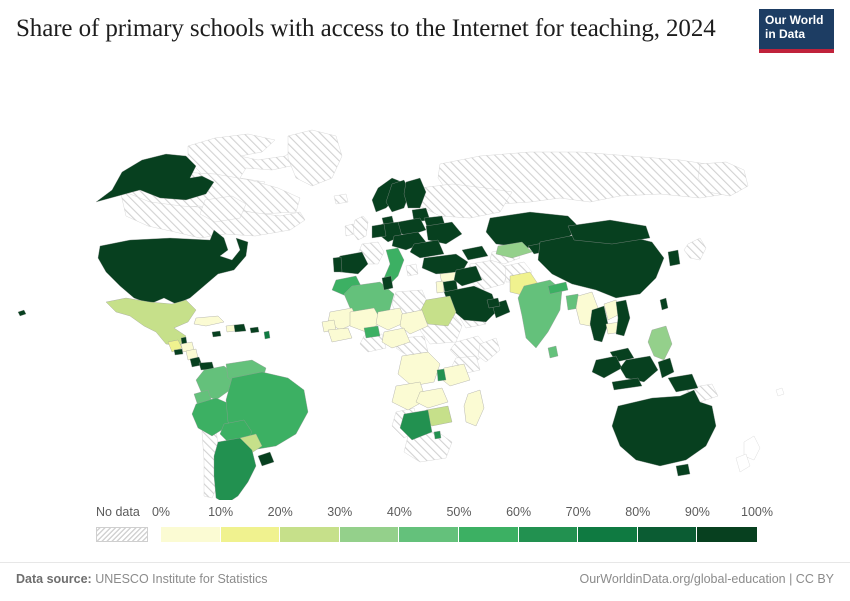  I want to click on country-cuba, so click(209, 321).